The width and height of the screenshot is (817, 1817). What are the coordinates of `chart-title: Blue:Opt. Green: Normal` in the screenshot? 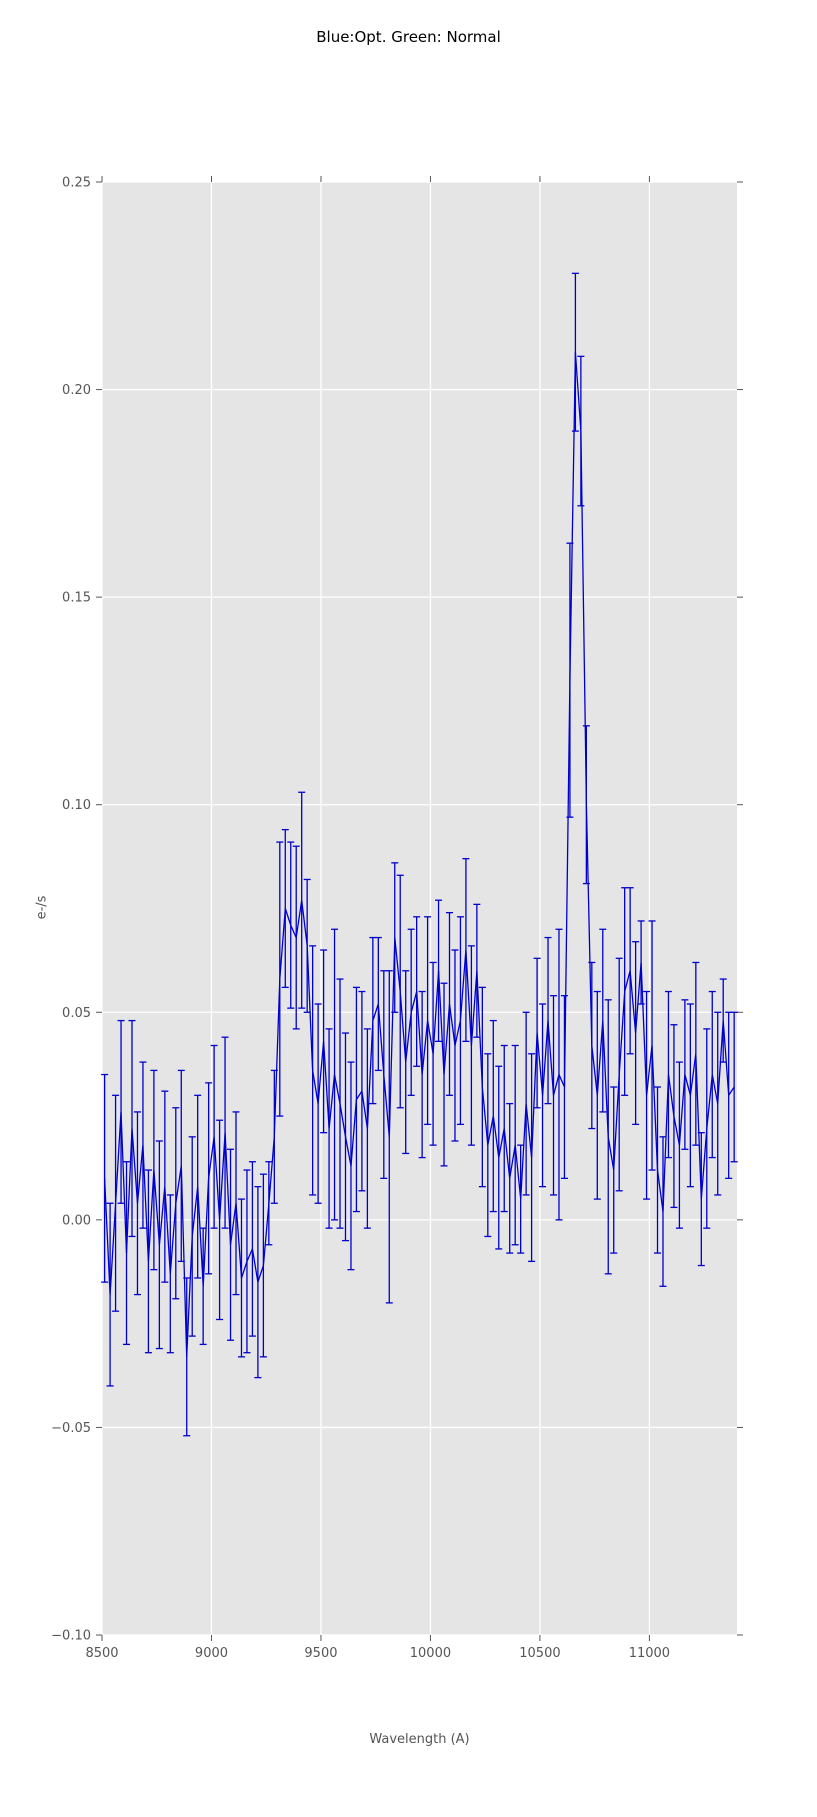 It's located at (408, 37).